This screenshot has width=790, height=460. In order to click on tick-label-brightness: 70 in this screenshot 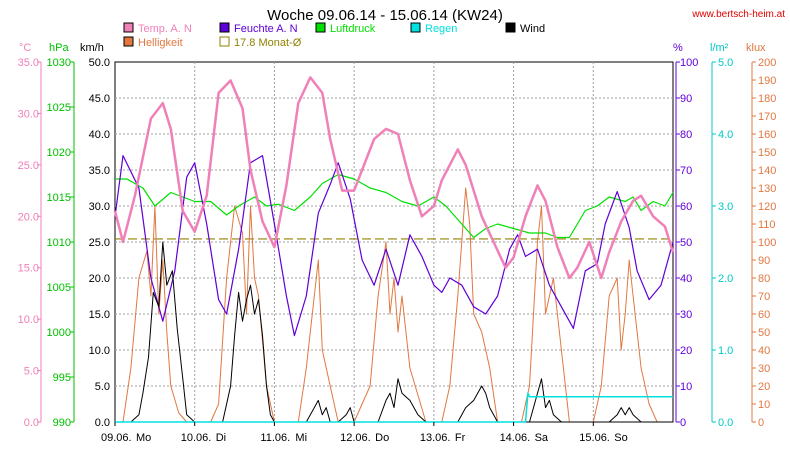, I will do `click(764, 297)`.